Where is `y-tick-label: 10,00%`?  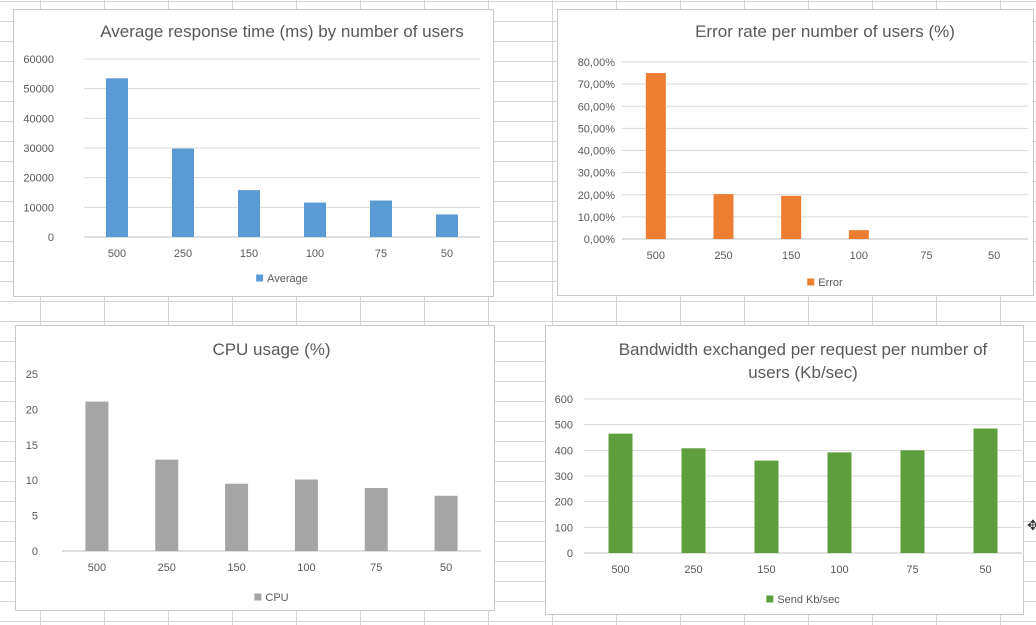
y-tick-label: 10,00% is located at coordinates (597, 218).